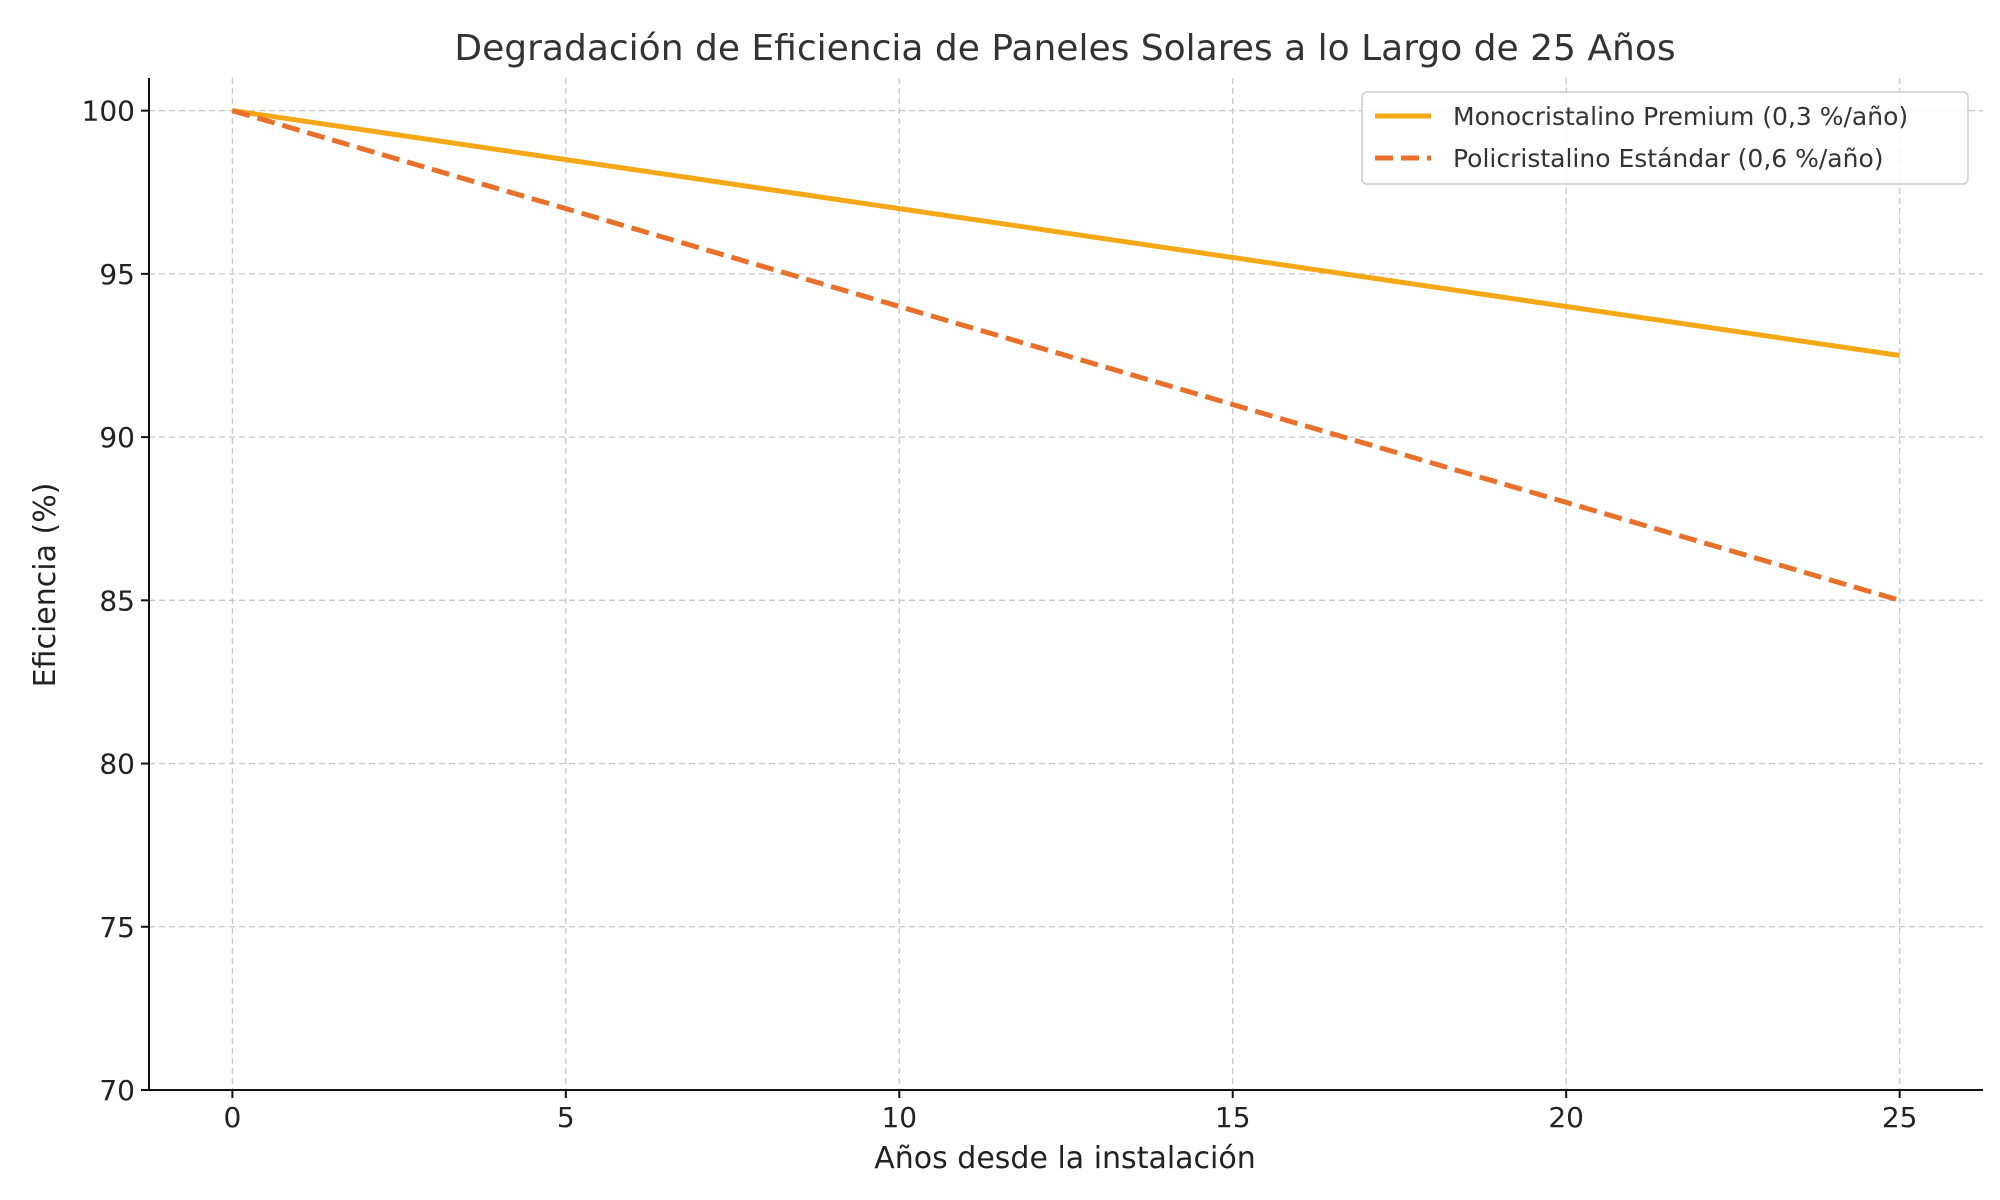  What do you see at coordinates (232, 1117) in the screenshot?
I see `x-tick-label: 0` at bounding box center [232, 1117].